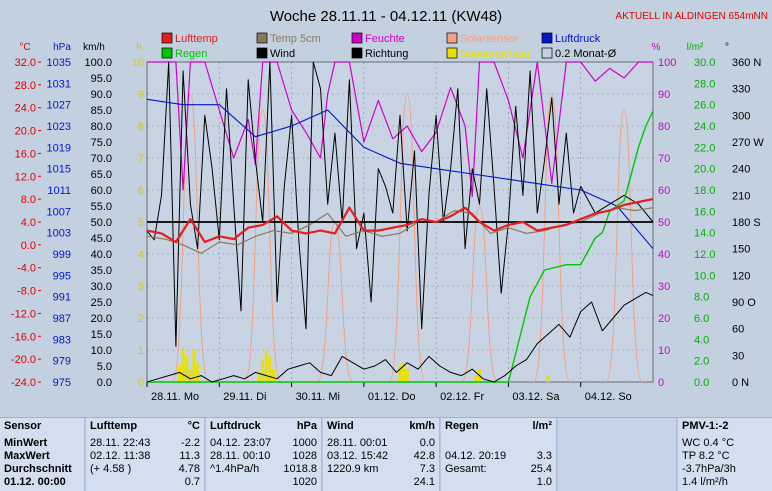 Image resolution: width=772 pixels, height=491 pixels. What do you see at coordinates (427, 443) in the screenshot?
I see `stats-wind-min-value: 0.0` at bounding box center [427, 443].